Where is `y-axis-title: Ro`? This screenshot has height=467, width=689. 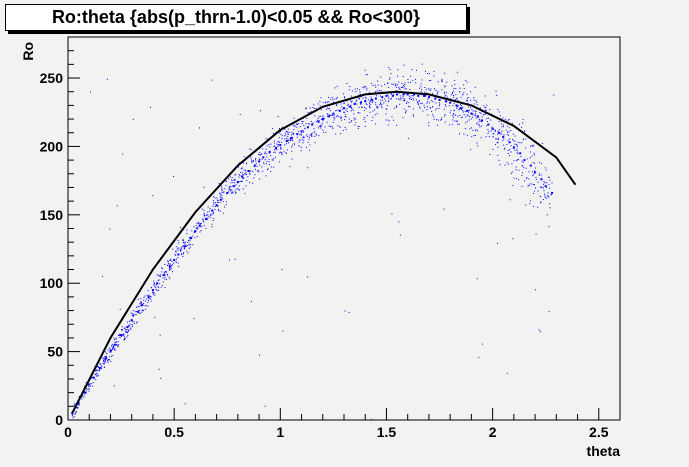 y-axis-title: Ro is located at coordinates (28, 51).